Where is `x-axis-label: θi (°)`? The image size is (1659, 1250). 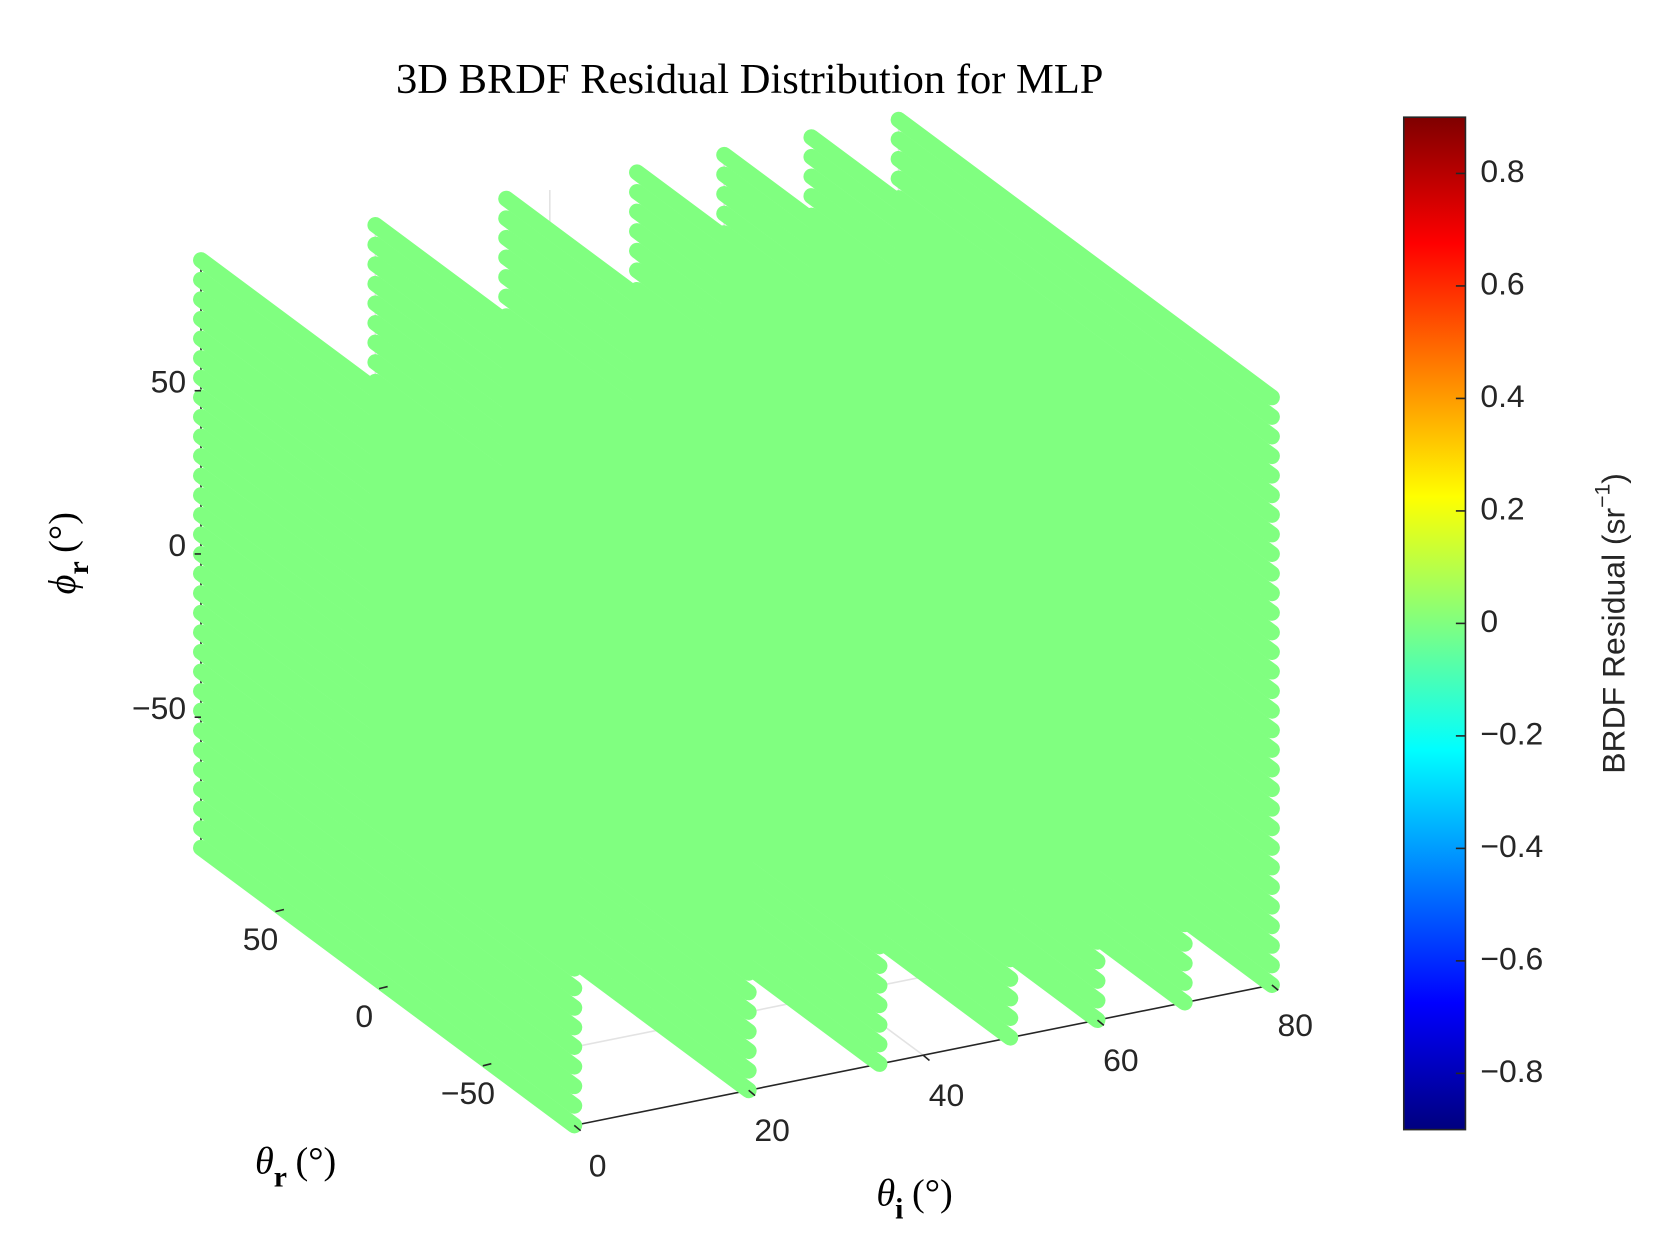 x-axis-label: θi (°) is located at coordinates (914, 1198).